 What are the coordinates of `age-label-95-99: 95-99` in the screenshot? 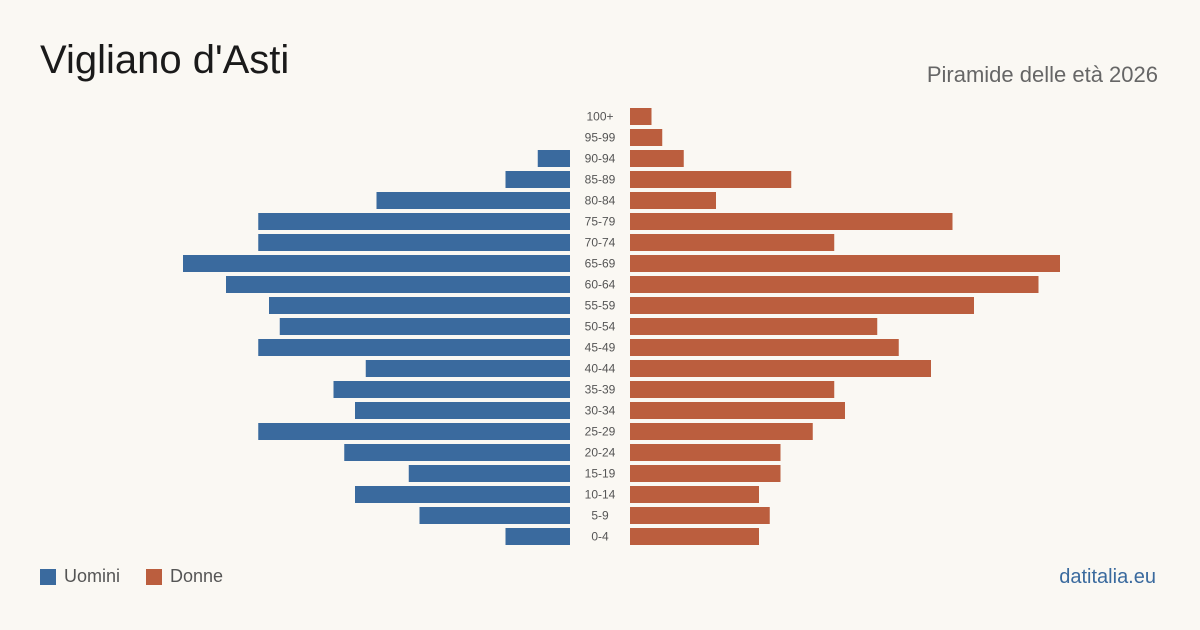 It's located at (600, 138).